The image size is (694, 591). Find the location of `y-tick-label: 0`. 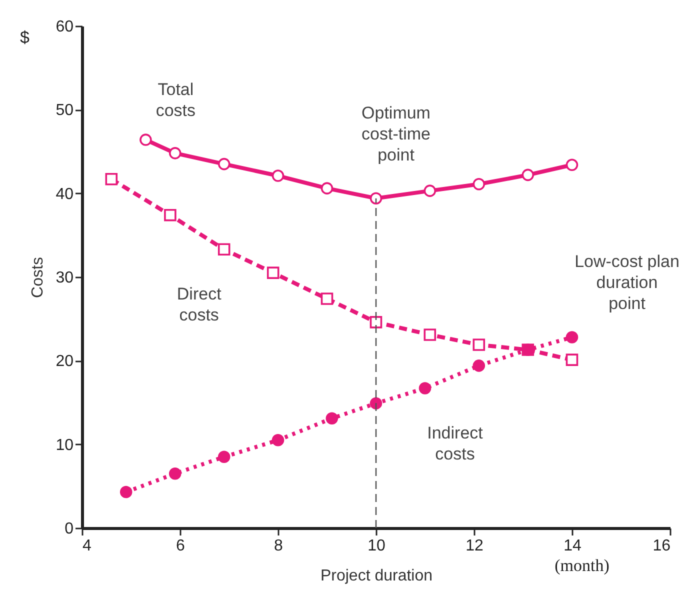

y-tick-label: 0 is located at coordinates (69, 529).